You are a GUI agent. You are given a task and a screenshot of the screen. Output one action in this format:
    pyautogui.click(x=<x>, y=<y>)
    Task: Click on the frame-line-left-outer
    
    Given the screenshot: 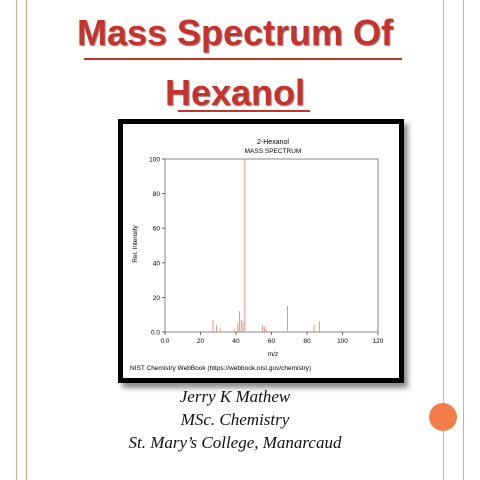 What is the action you would take?
    pyautogui.click(x=16, y=240)
    